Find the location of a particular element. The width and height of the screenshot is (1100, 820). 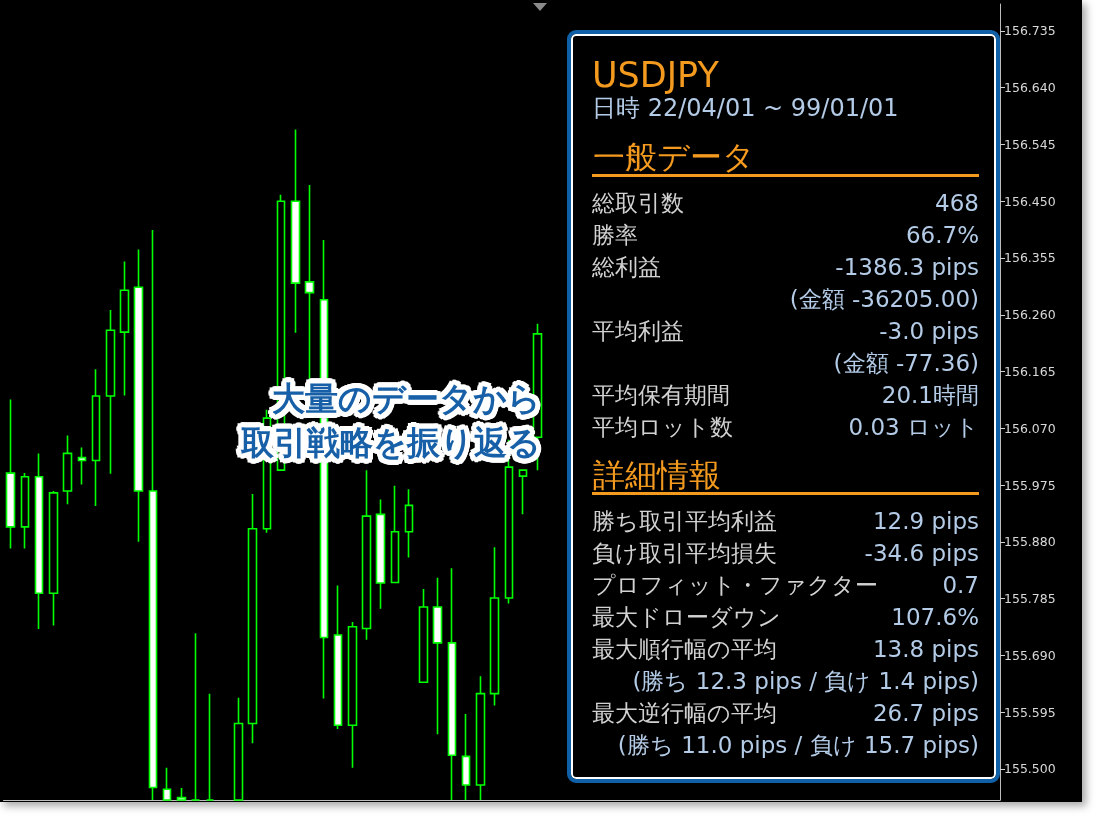

annotation: プロフィット・ファクター is located at coordinates (735, 585).